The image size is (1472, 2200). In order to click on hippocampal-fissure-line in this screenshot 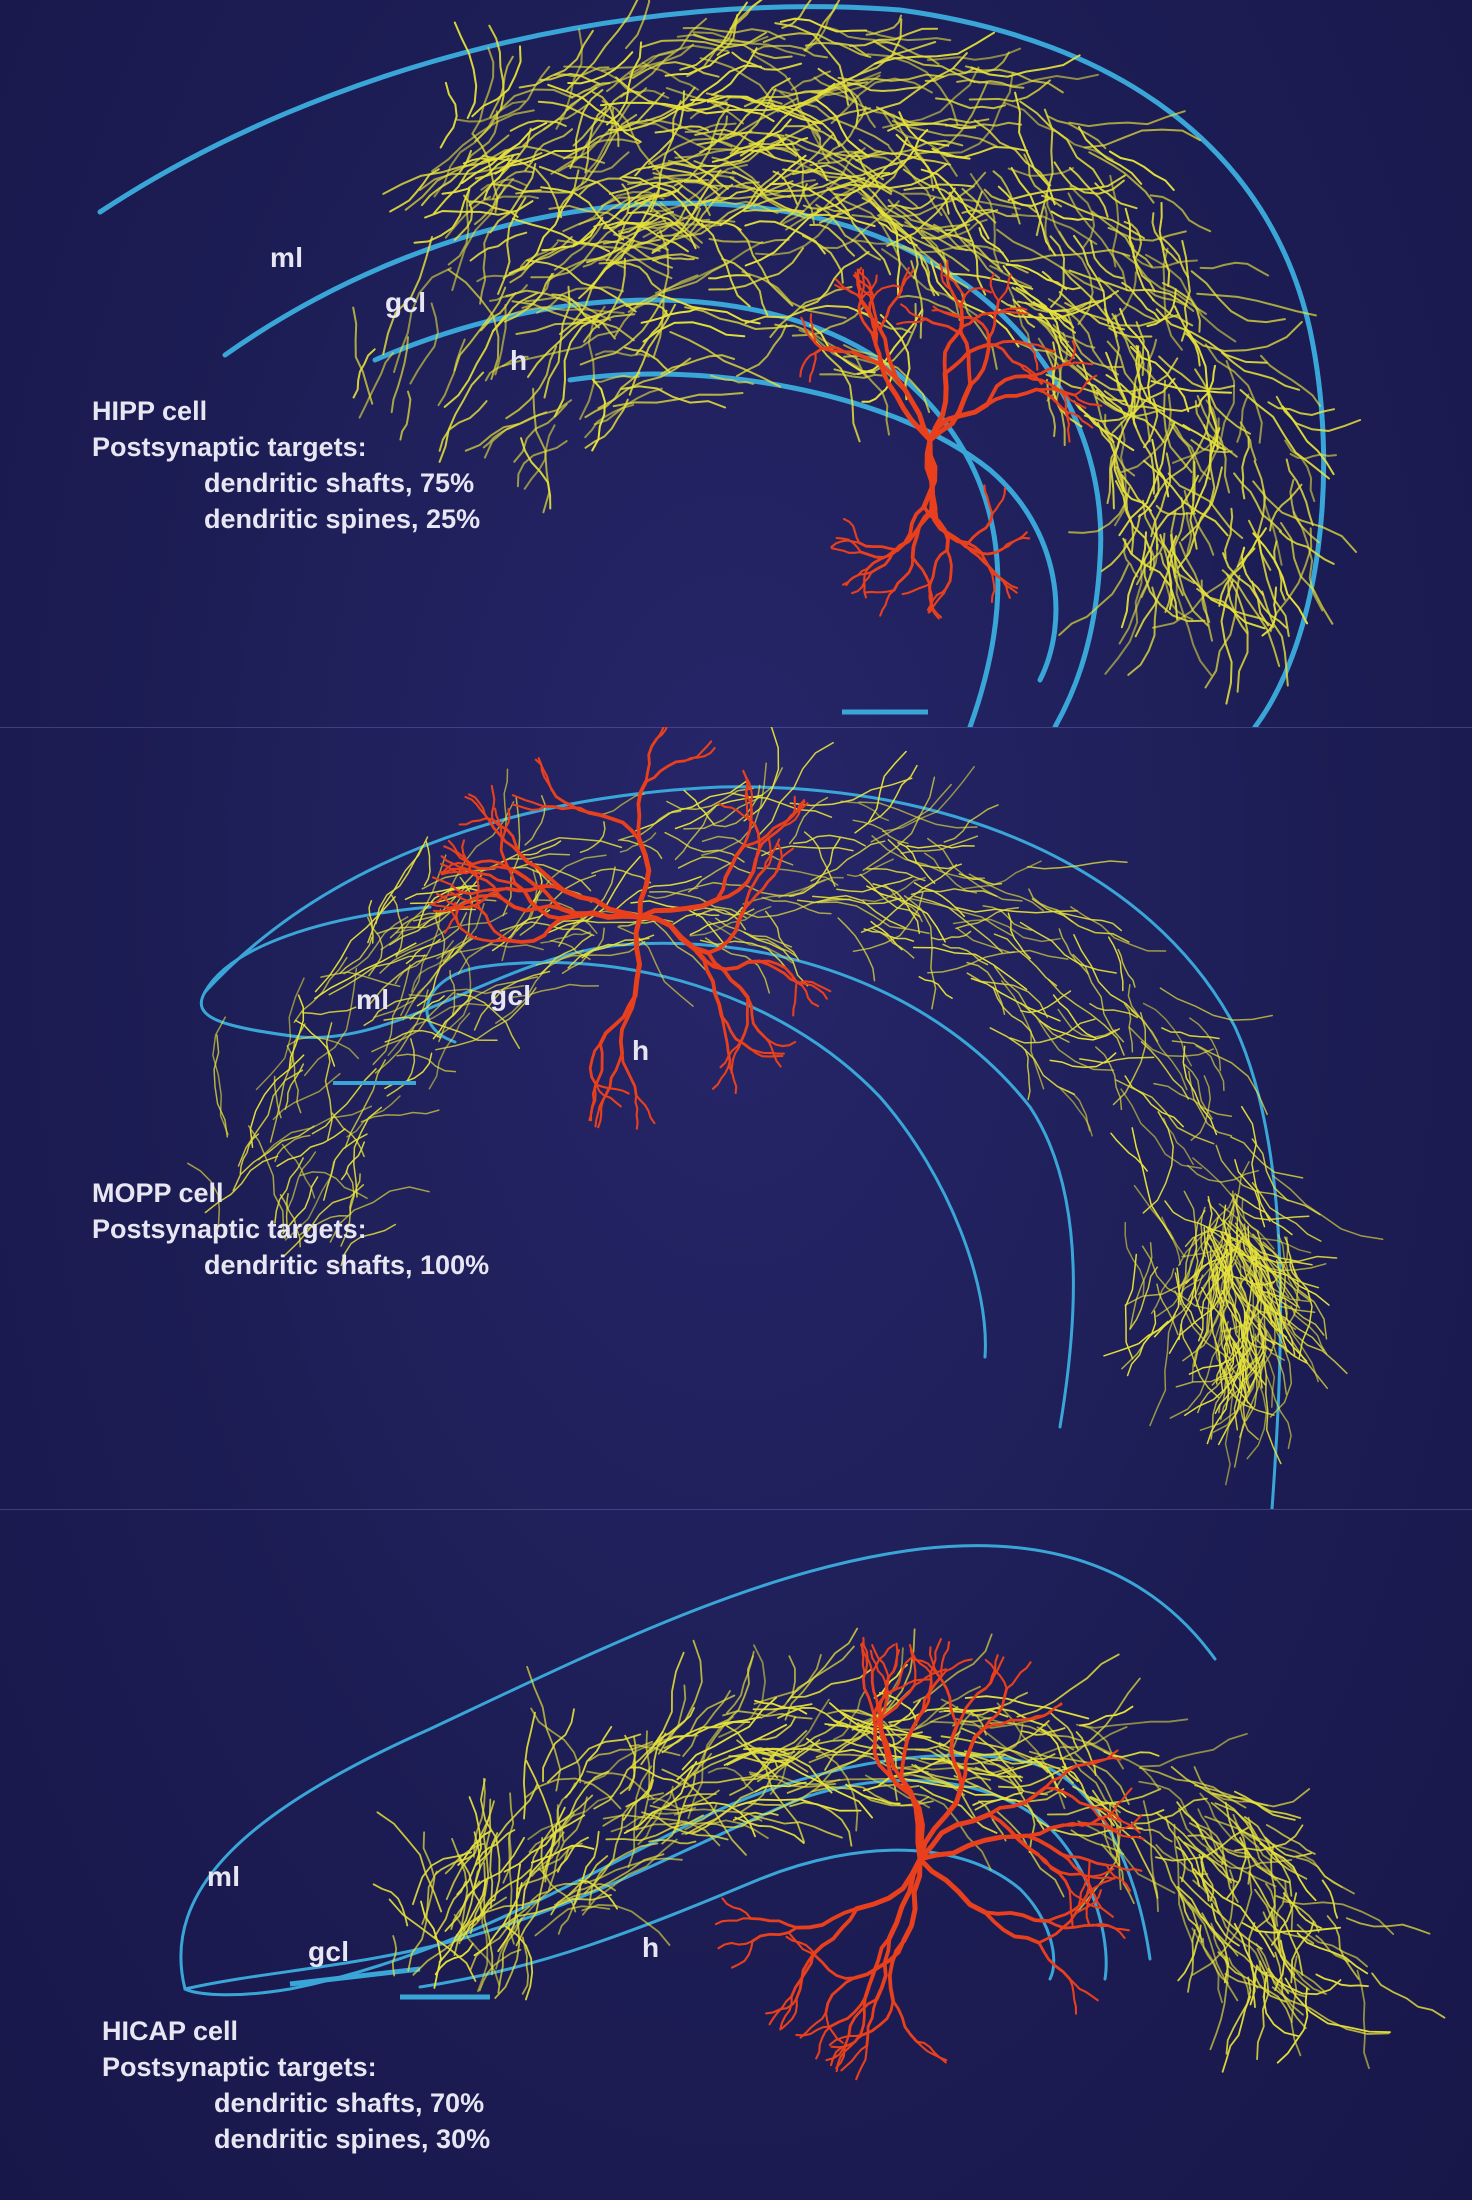, I will do `click(698, 1767)`.